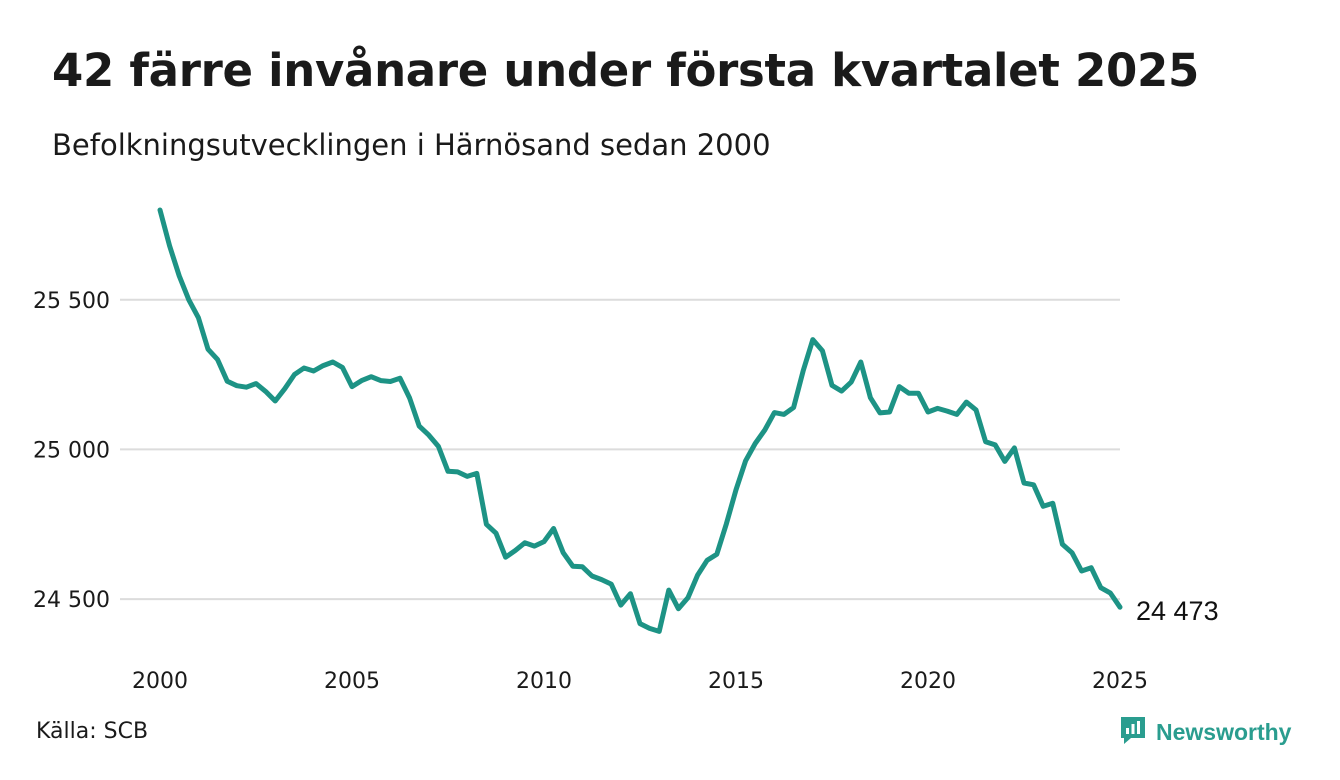 This screenshot has height=780, width=1340. What do you see at coordinates (71, 301) in the screenshot?
I see `y-tick-label: 25 500` at bounding box center [71, 301].